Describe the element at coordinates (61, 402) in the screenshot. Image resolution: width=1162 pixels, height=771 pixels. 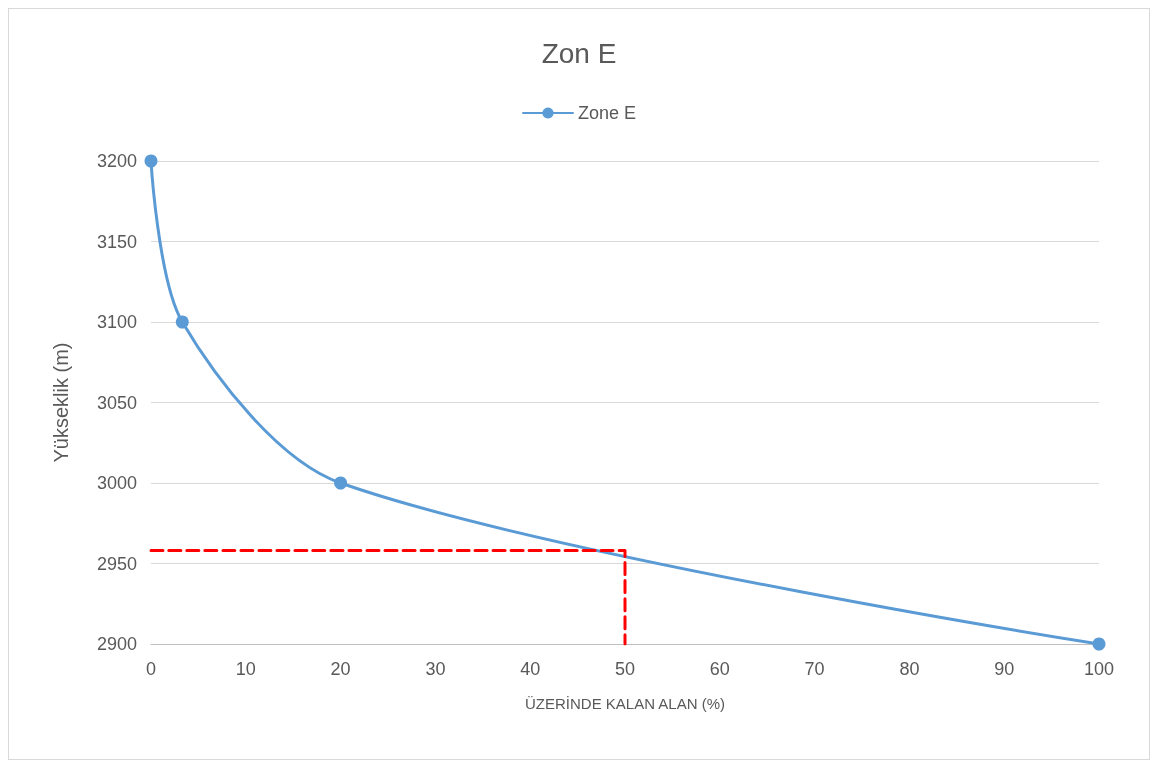
I see `y-axis-title: Yükseklik (m)` at that location.